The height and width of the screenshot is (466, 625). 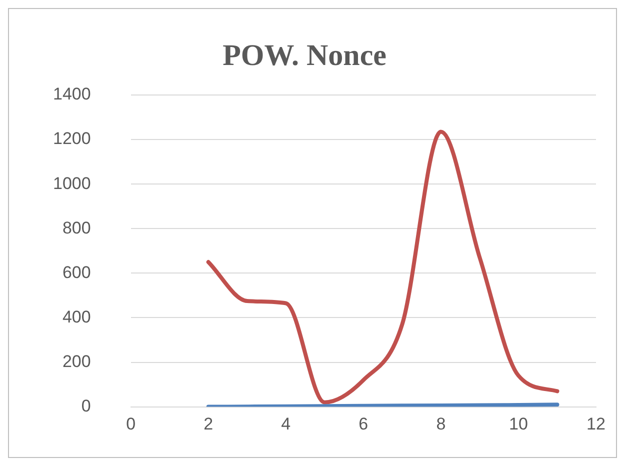 I want to click on x-tick-label: 6, so click(x=363, y=424).